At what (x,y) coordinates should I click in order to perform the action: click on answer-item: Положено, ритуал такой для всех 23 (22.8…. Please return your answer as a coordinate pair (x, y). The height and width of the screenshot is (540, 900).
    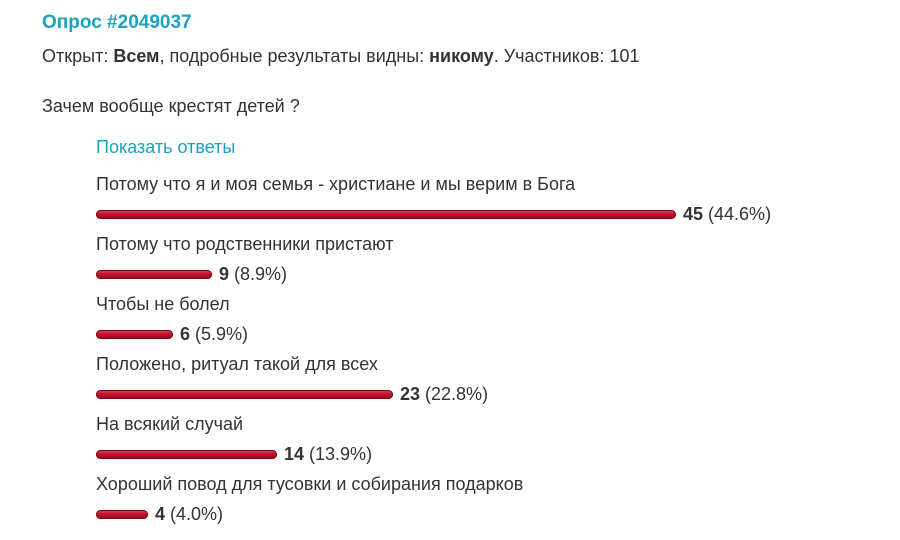
    Looking at the image, I should click on (486, 382).